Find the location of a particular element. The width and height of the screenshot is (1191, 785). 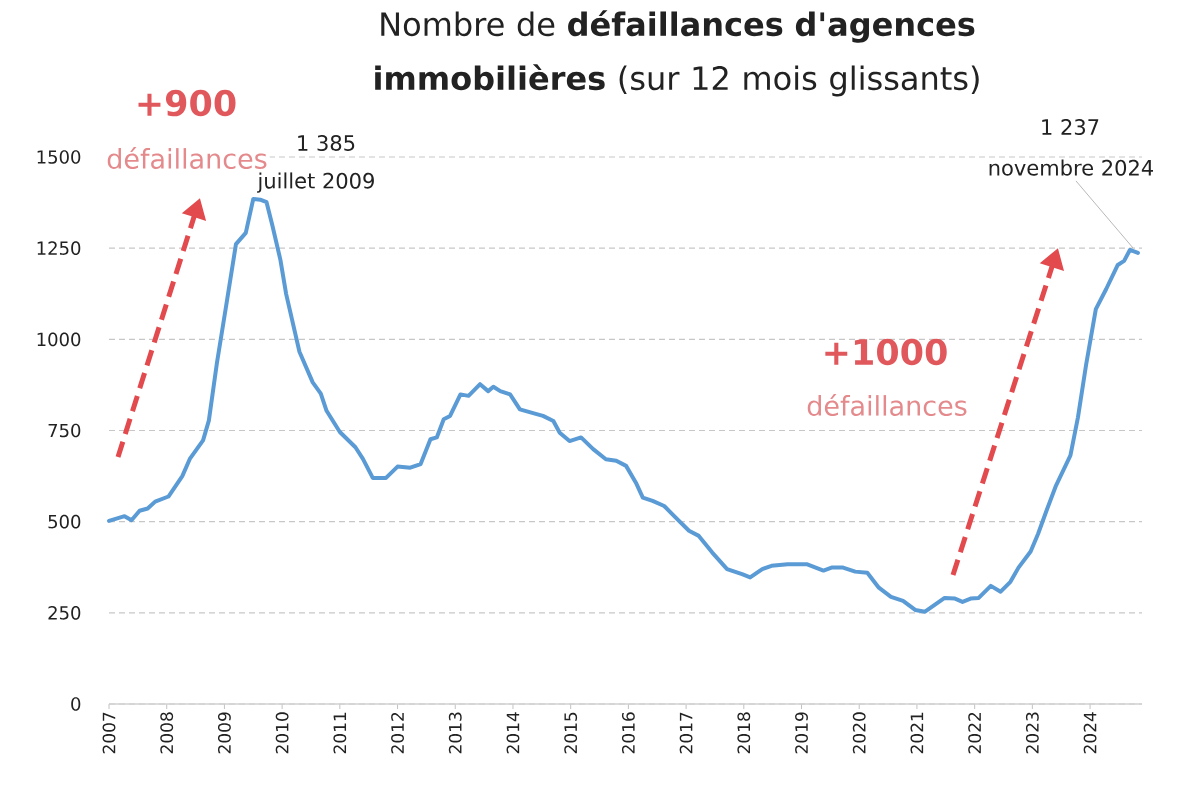

x-tick-label: 2021 is located at coordinates (917, 733).